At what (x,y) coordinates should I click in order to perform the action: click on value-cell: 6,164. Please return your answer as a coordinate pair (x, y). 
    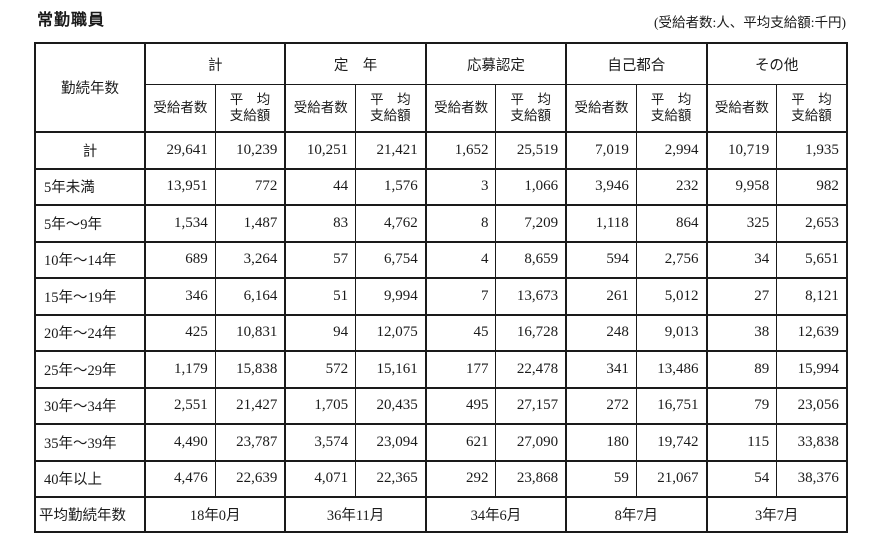
    Looking at the image, I should click on (250, 296).